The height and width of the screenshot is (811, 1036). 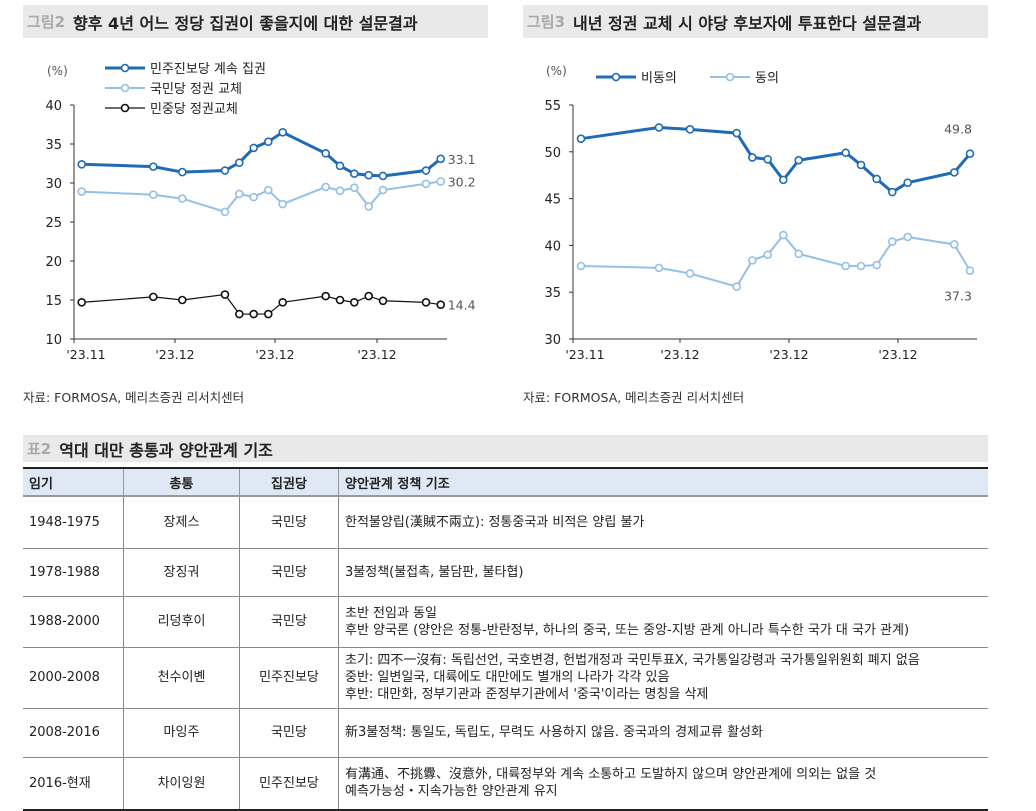 What do you see at coordinates (53, 223) in the screenshot?
I see `y-tick-label: 25` at bounding box center [53, 223].